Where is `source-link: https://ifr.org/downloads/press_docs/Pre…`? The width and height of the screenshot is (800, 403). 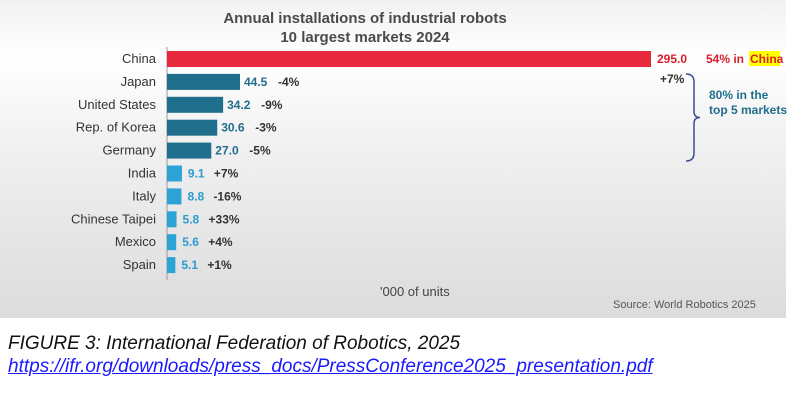 source-link: https://ifr.org/downloads/press_docs/Pre… is located at coordinates (330, 366).